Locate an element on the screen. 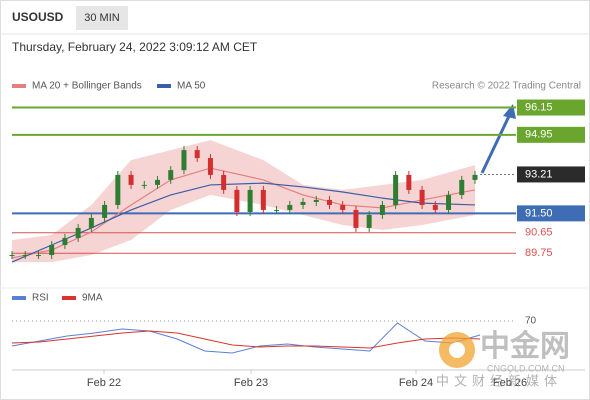  x-tick-label: Feb 24 is located at coordinates (416, 383).